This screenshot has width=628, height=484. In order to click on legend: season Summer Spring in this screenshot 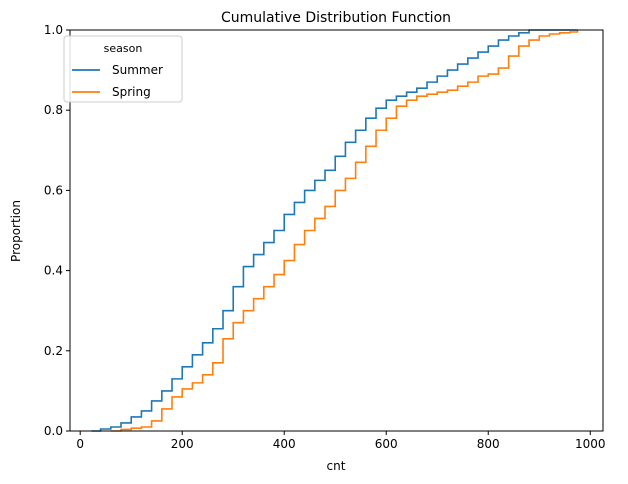, I will do `click(123, 69)`.